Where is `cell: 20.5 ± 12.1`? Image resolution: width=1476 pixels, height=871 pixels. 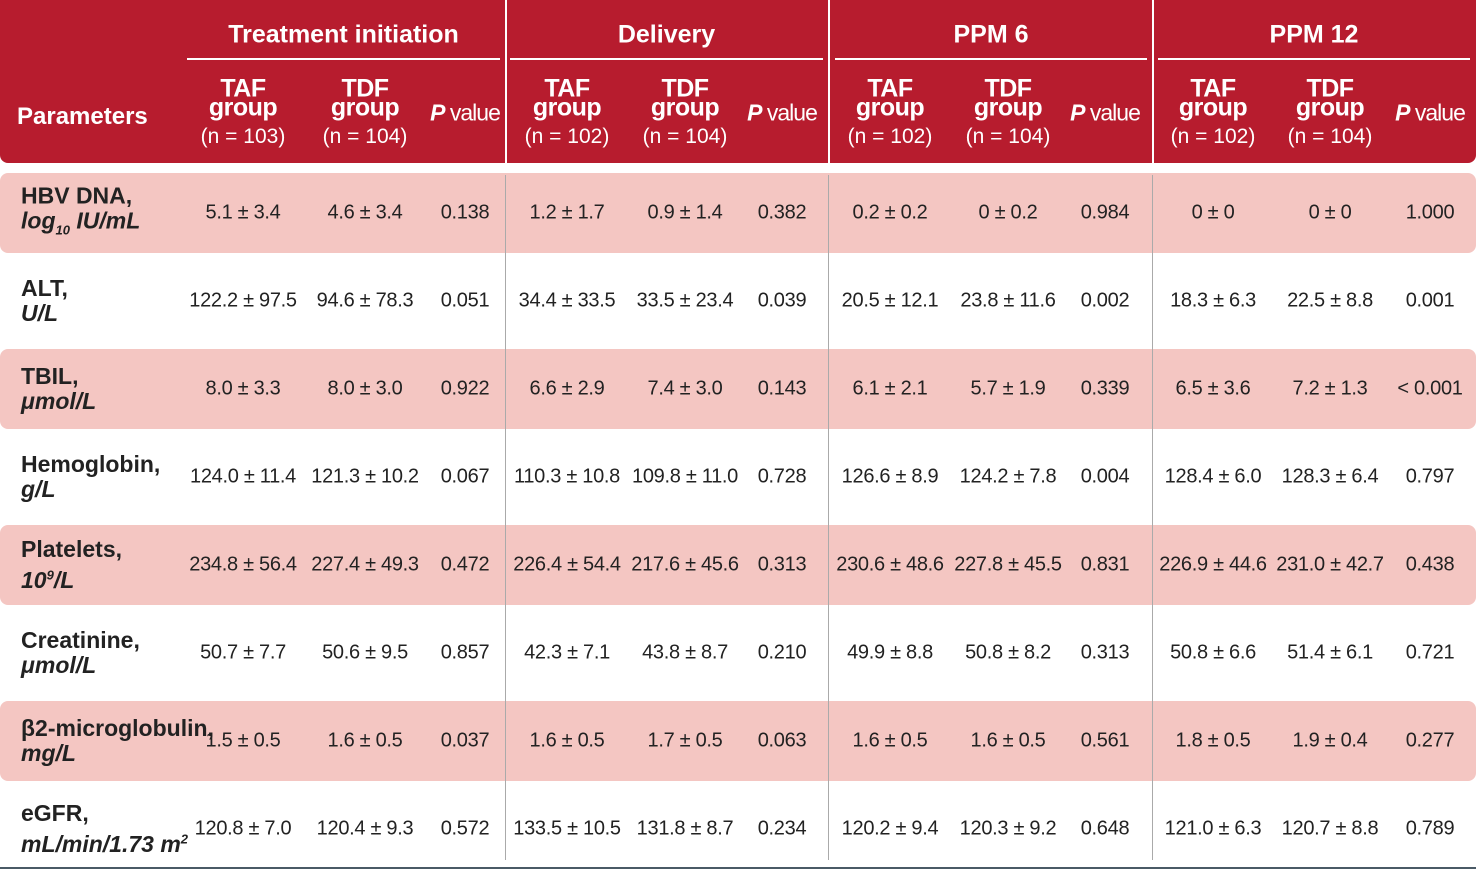 cell: 20.5 ± 12.1 is located at coordinates (890, 300).